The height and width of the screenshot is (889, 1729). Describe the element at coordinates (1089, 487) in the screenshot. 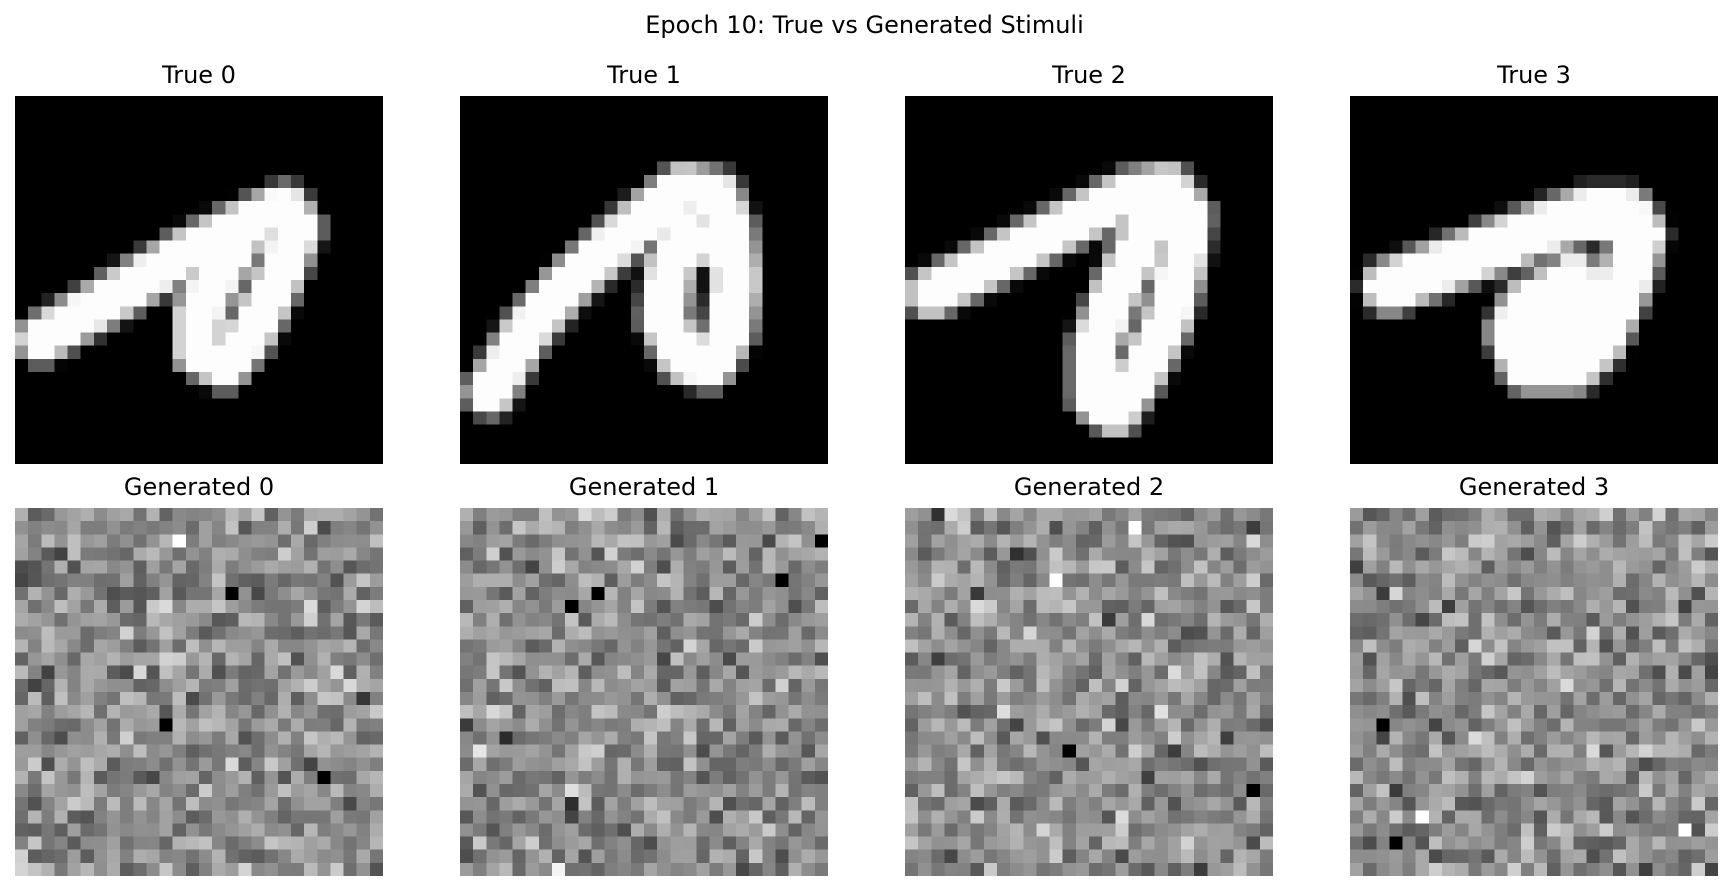

I see `generated-panel-title: Generated 2` at that location.